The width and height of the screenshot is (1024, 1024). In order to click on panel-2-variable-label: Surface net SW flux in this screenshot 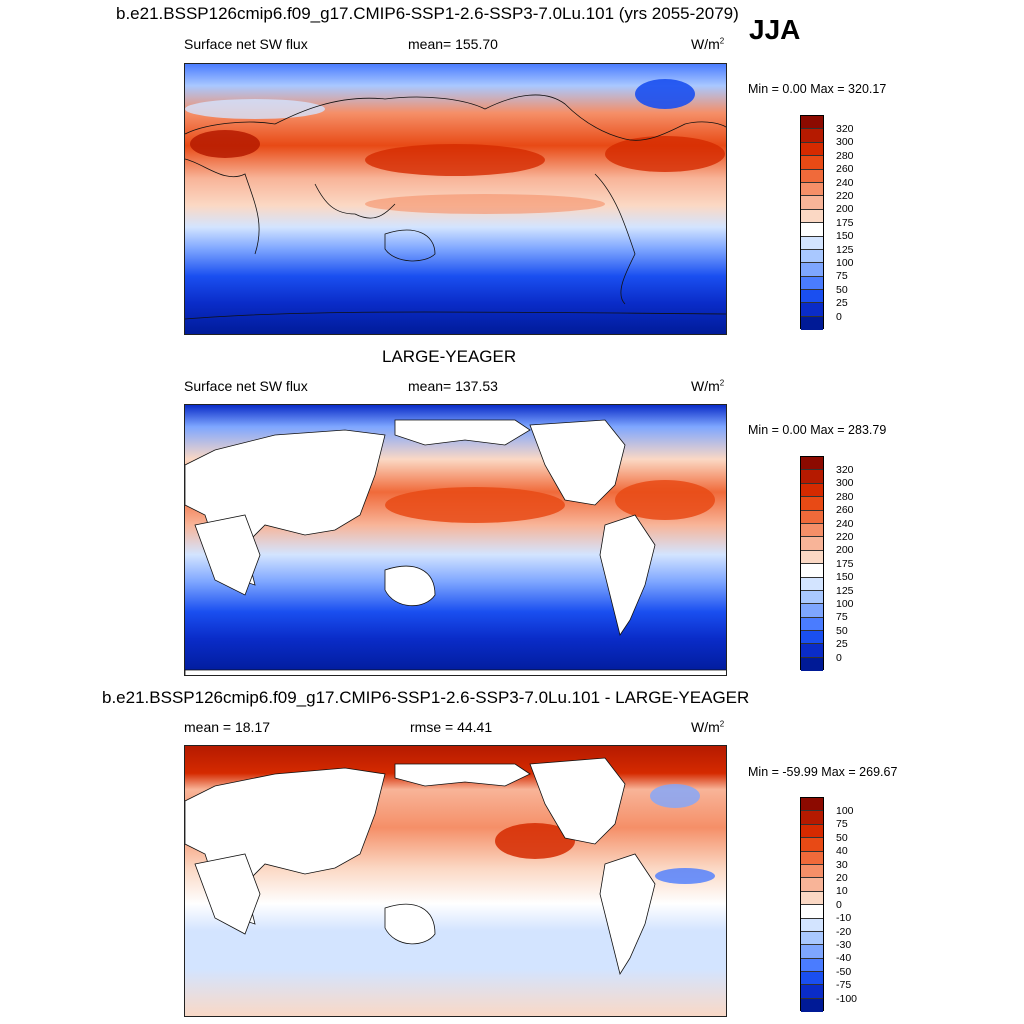, I will do `click(246, 386)`.